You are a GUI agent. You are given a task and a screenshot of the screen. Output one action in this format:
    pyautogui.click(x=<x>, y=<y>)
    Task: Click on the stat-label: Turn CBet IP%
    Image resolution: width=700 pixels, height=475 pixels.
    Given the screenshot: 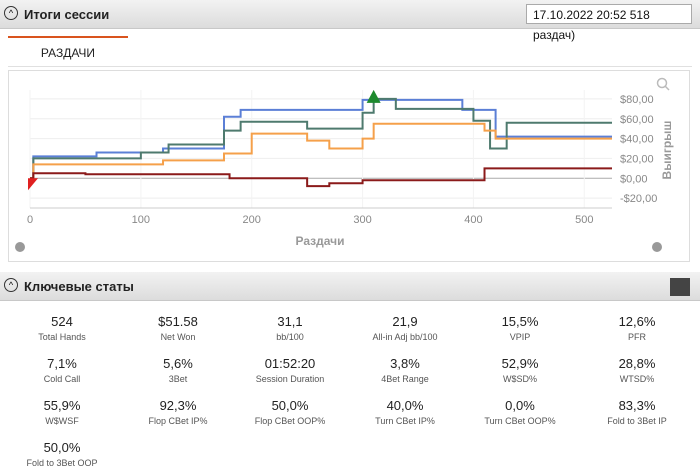 What is the action you would take?
    pyautogui.click(x=405, y=421)
    